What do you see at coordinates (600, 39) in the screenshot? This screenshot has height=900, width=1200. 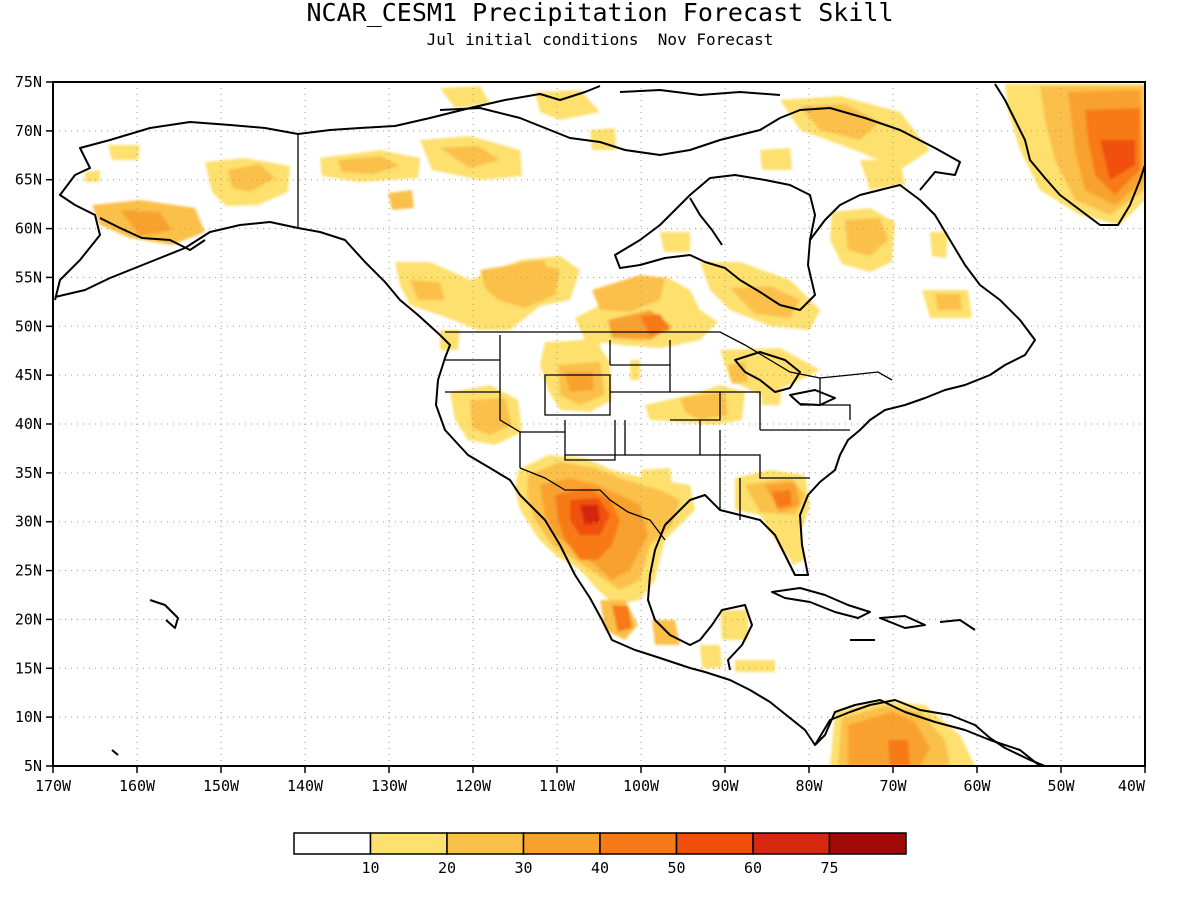 I see `map-subtitle: Jul initial conditions Nov Forecast` at bounding box center [600, 39].